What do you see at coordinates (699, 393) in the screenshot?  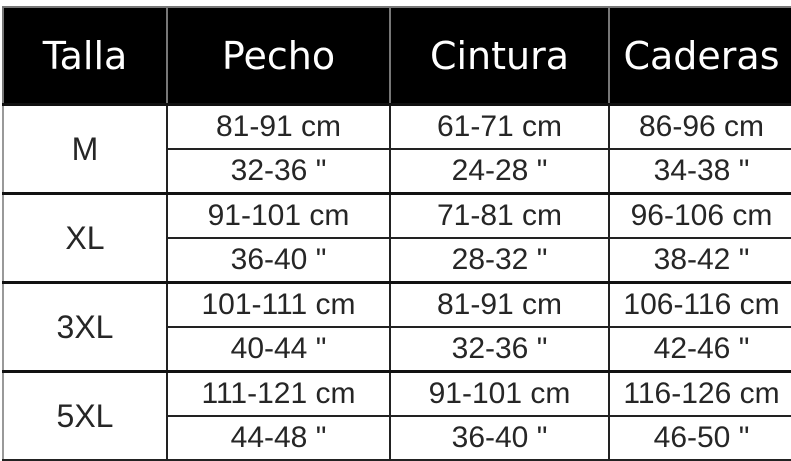 I see `cm-cell: 116-126 cm` at bounding box center [699, 393].